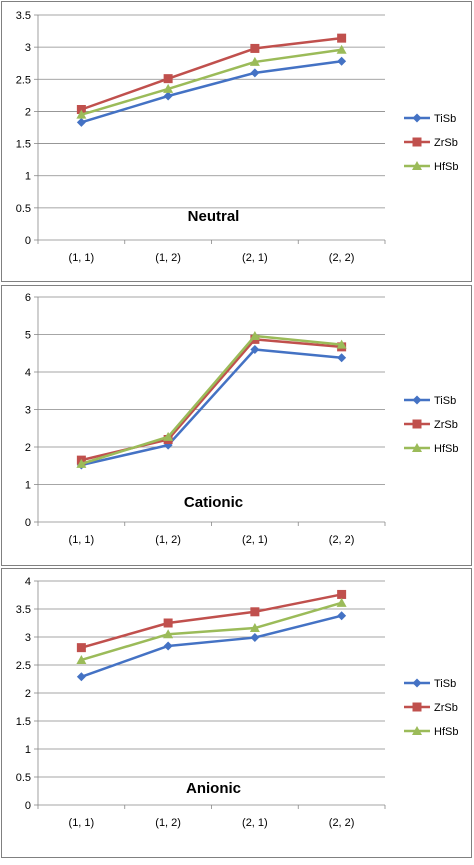  I want to click on y-tick-label: 5, so click(28, 336).